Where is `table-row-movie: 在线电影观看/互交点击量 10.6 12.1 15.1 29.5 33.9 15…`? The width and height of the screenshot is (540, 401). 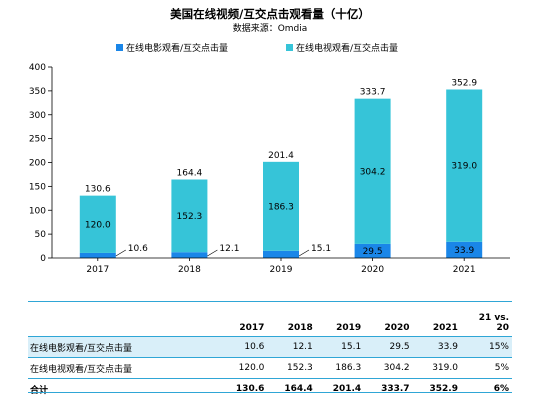
table-row-movie: 在线电影观看/互交点击量 10.6 12.1 15.1 29.5 33.9 15… is located at coordinates (270, 347).